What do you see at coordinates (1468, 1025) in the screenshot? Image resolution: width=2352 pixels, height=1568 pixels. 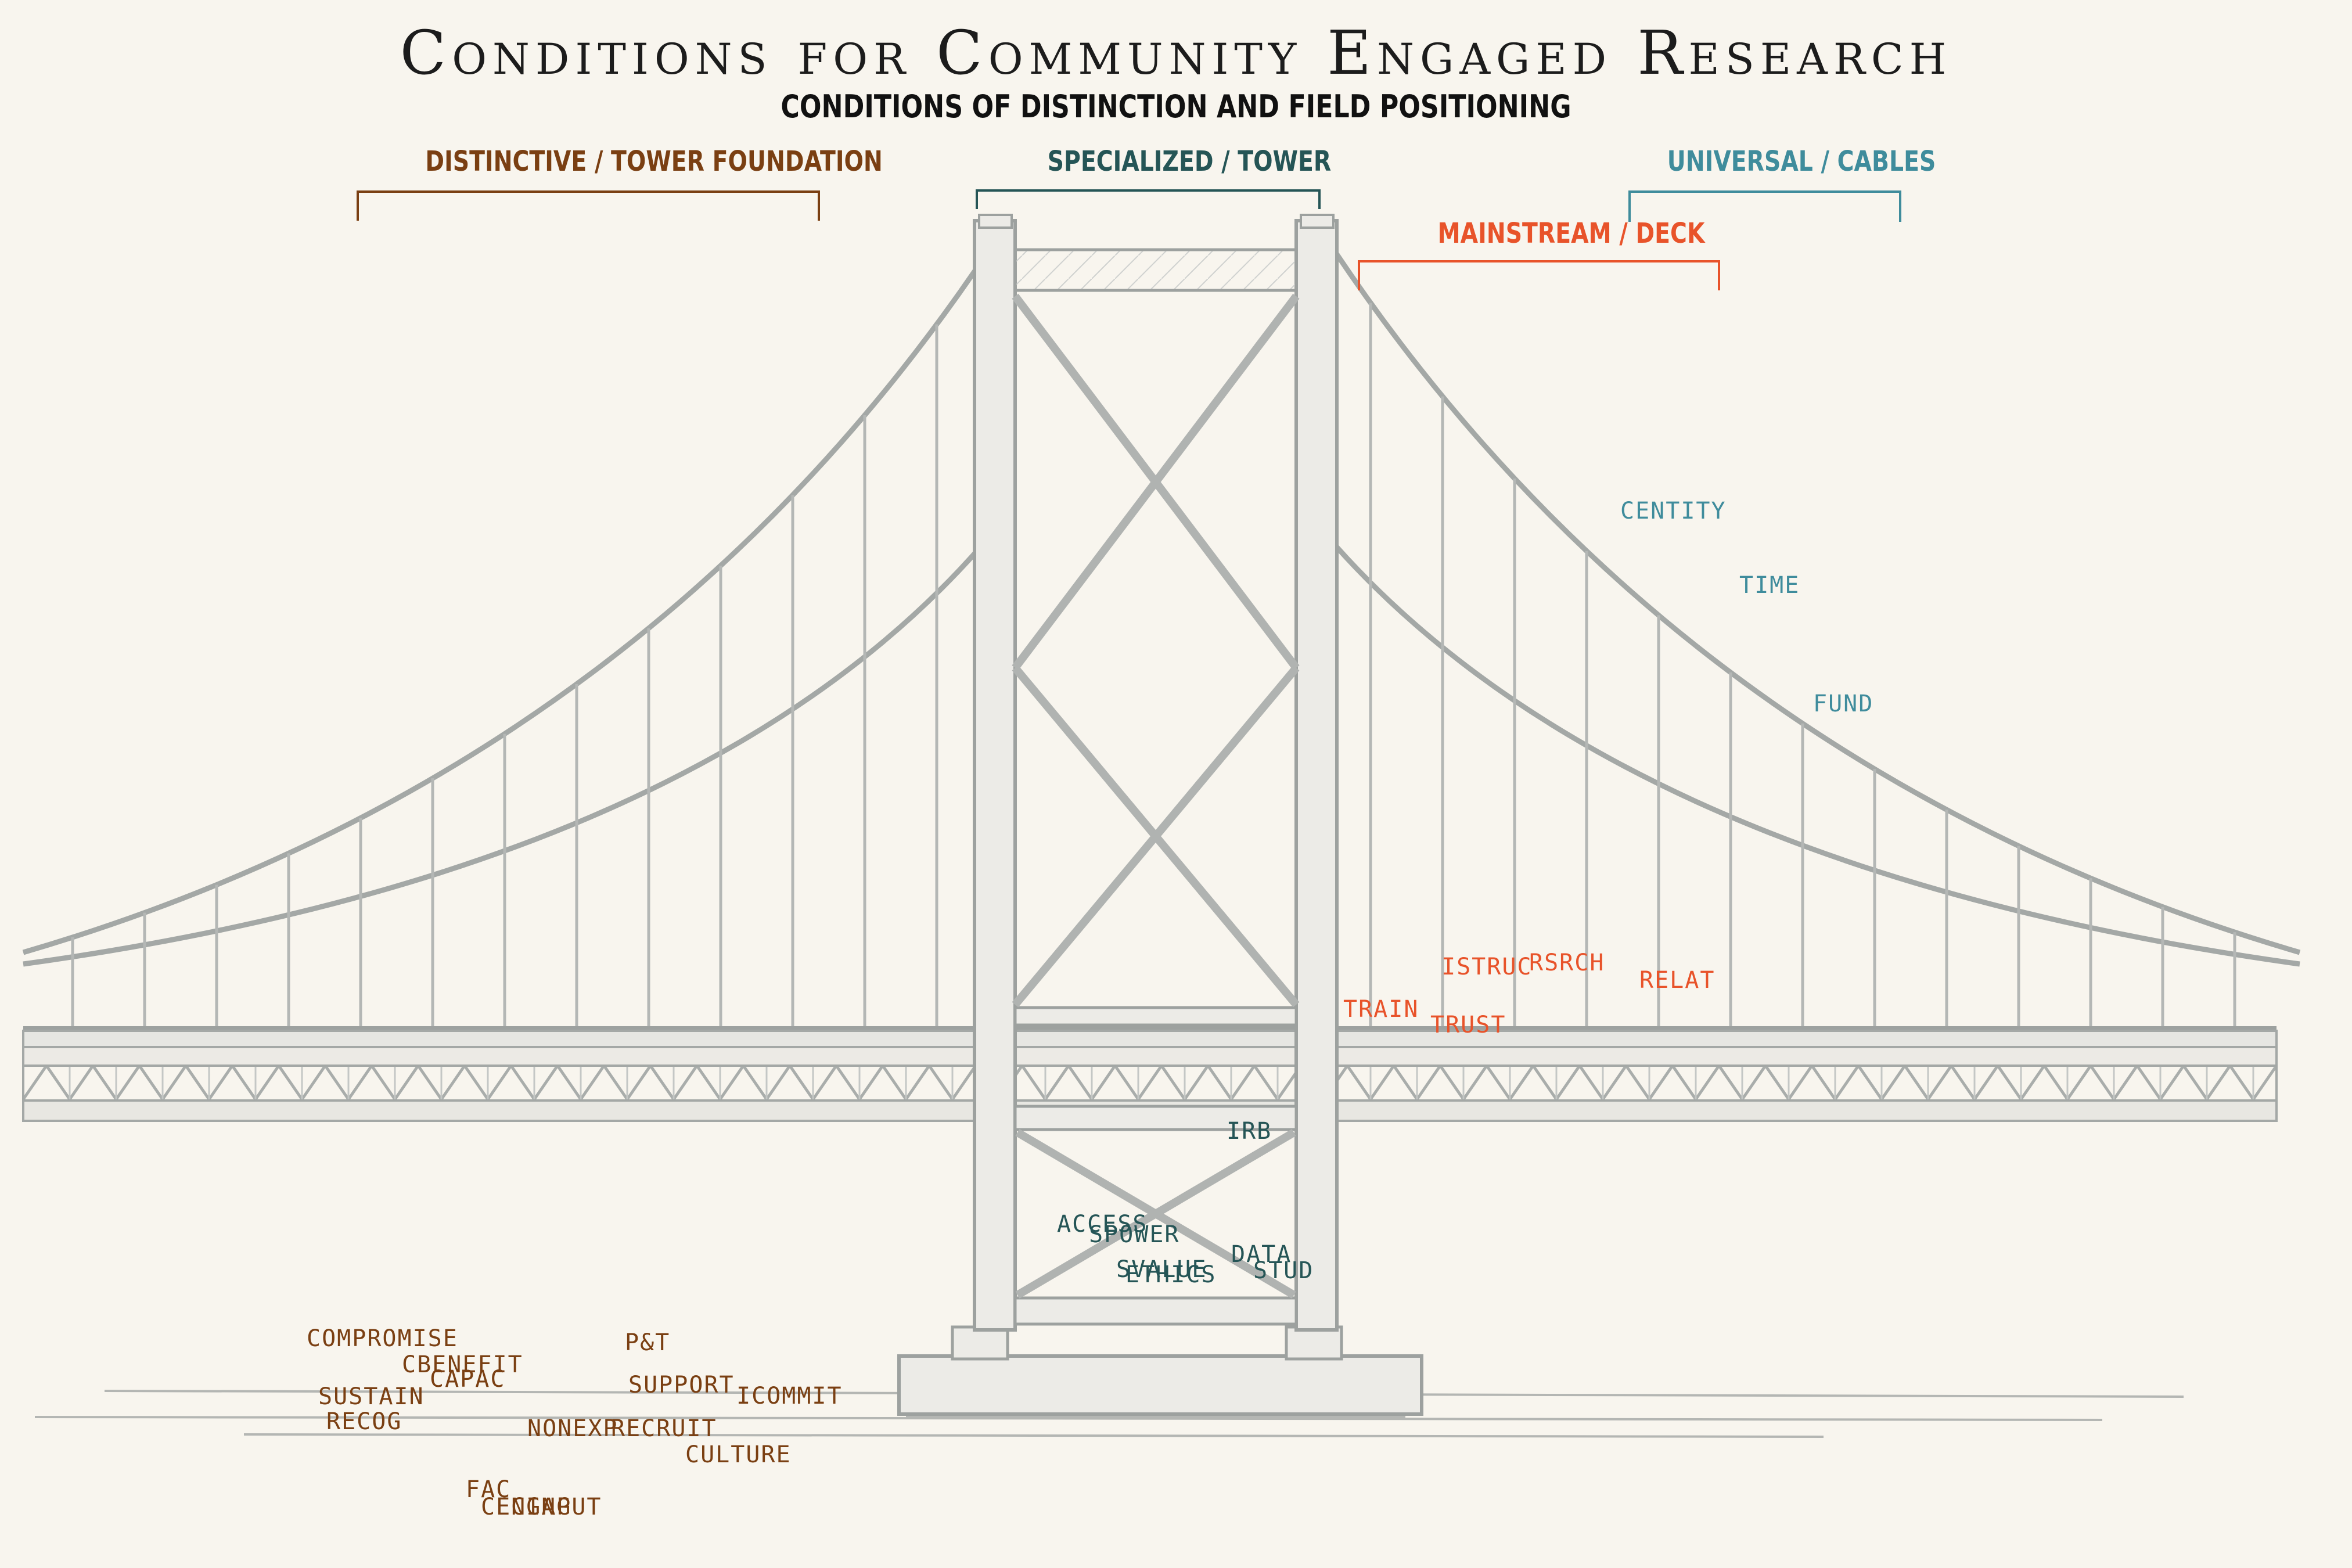 I see `term-label: TRUST` at bounding box center [1468, 1025].